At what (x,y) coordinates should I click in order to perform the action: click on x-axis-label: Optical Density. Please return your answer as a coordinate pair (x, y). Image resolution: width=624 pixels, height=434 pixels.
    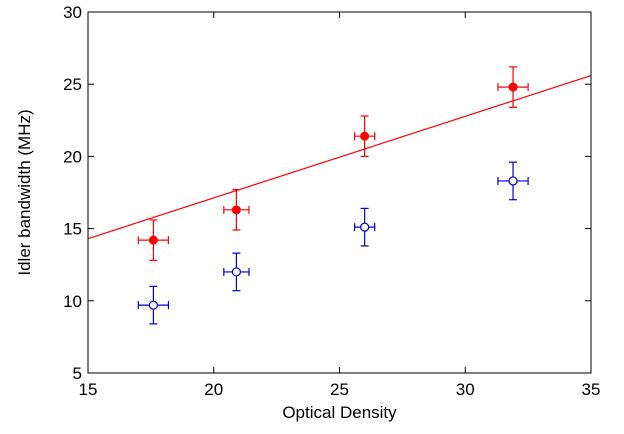
    Looking at the image, I should click on (339, 412).